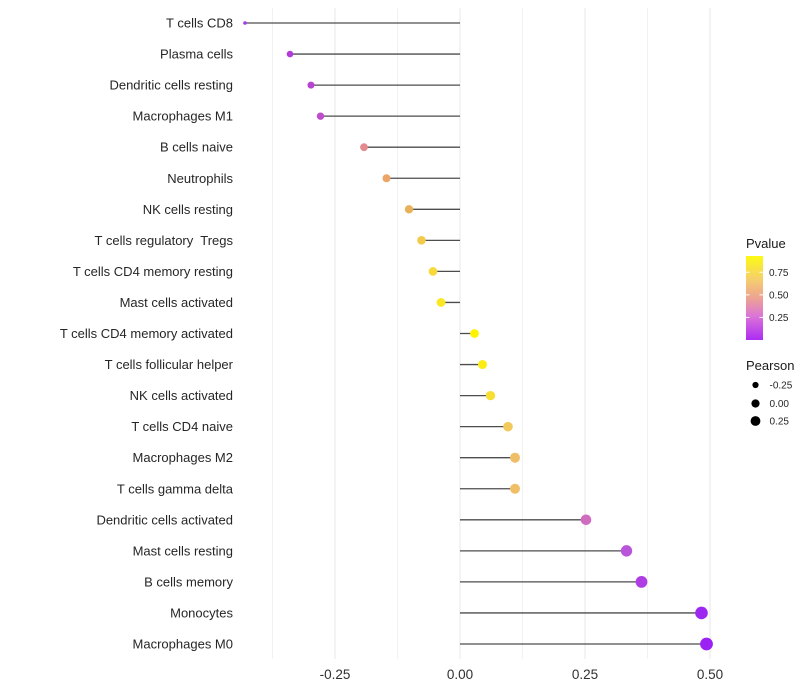 The height and width of the screenshot is (700, 800). What do you see at coordinates (199, 23) in the screenshot?
I see `y-axis-label: T cells CD8` at bounding box center [199, 23].